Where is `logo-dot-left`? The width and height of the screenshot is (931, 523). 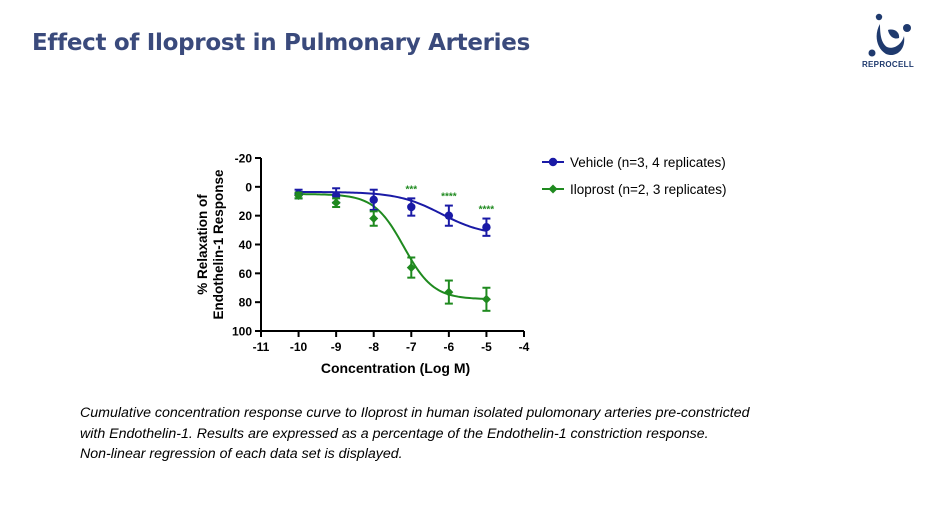 logo-dot-left is located at coordinates (872, 53).